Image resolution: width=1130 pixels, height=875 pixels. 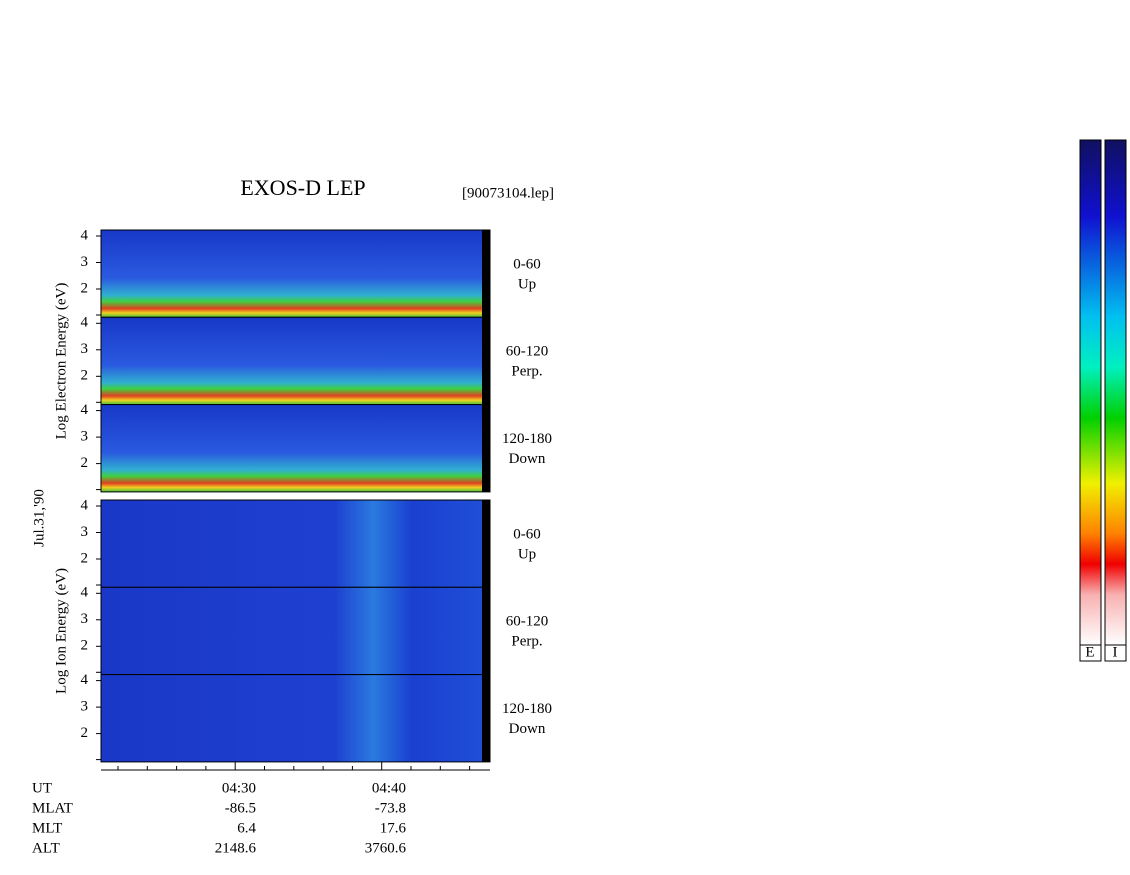 What do you see at coordinates (393, 828) in the screenshot?
I see `axis-value: 17.6` at bounding box center [393, 828].